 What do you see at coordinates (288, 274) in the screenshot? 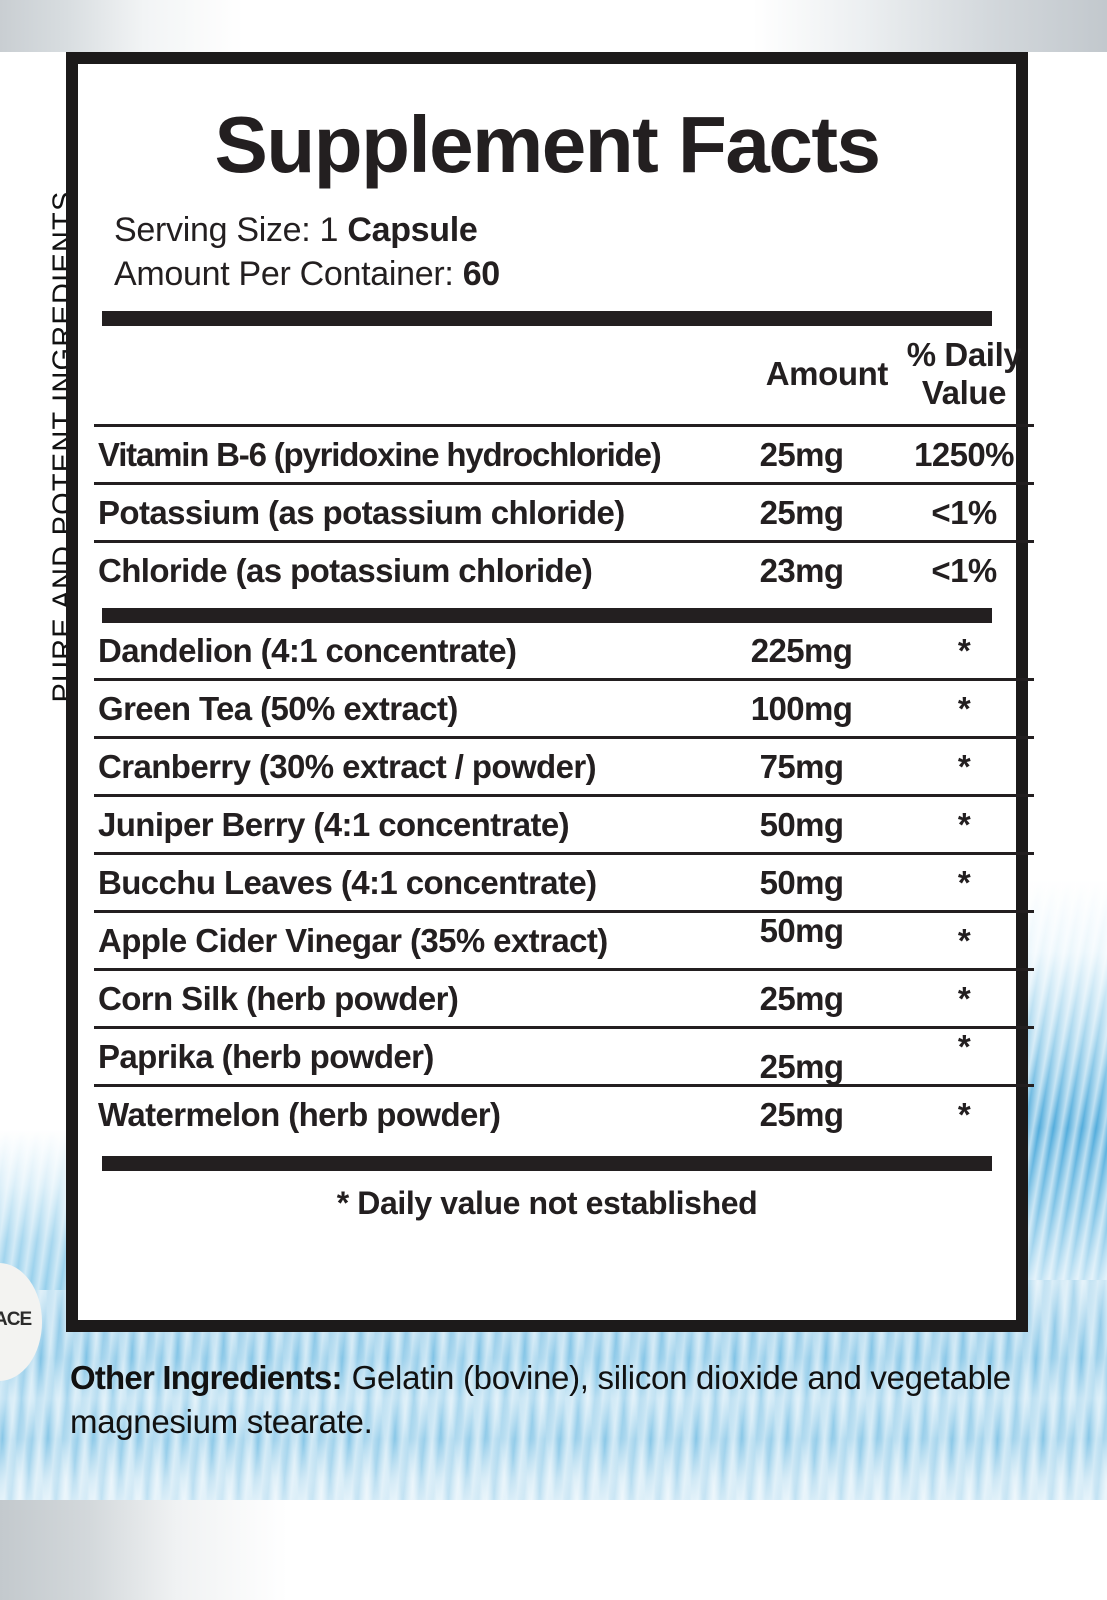
I see `amount-per-container-label: Amount Per Container:` at bounding box center [288, 274].